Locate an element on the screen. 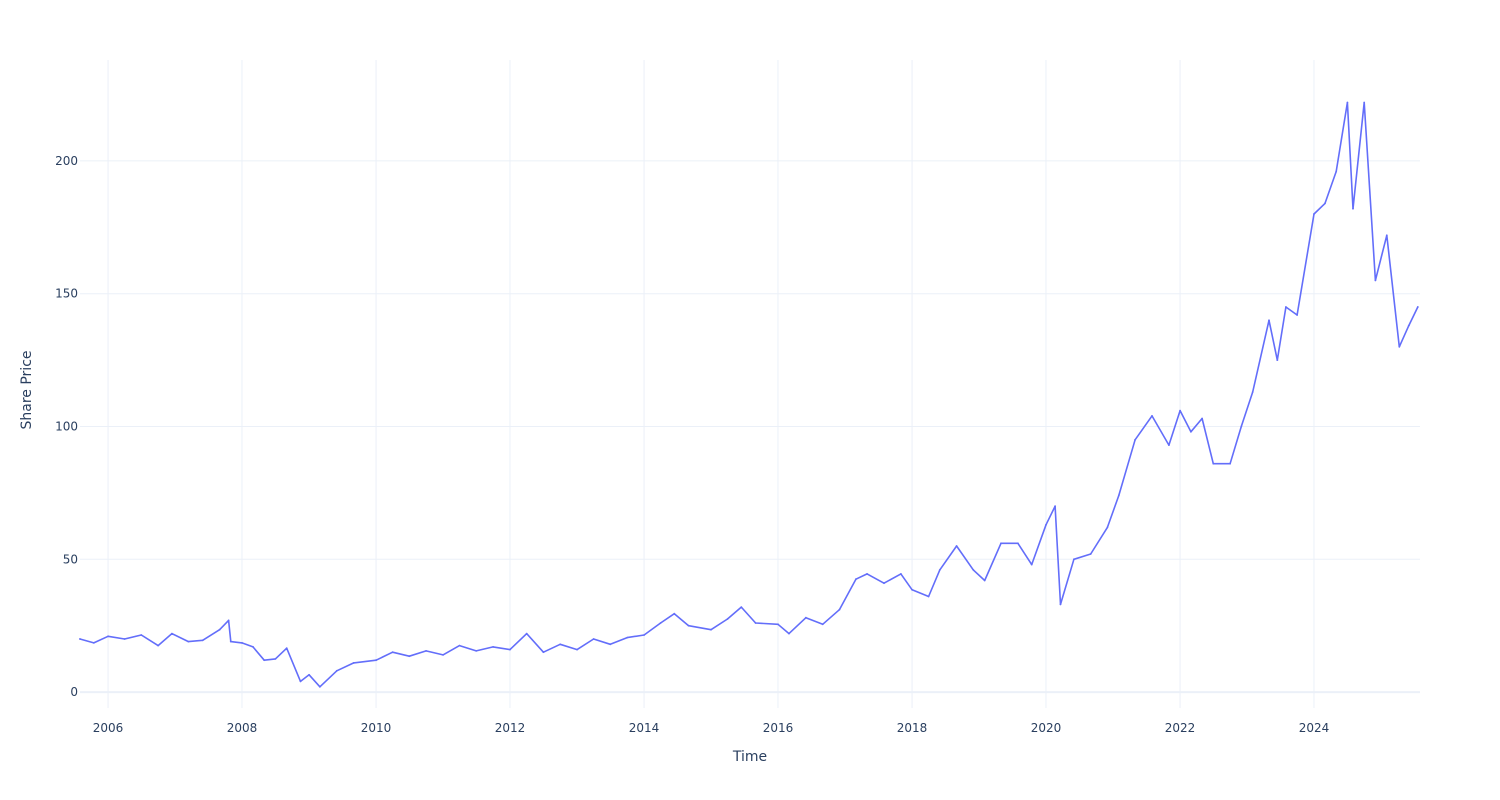 This screenshot has height=800, width=1500. x-tick-label: 2012 is located at coordinates (510, 728).